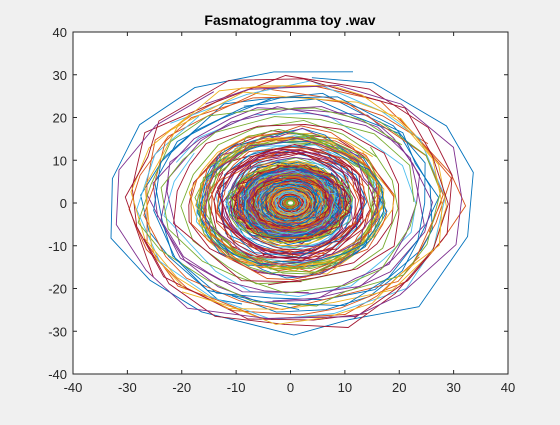 This screenshot has height=425, width=560. What do you see at coordinates (60, 32) in the screenshot?
I see `y-tick-label: 40` at bounding box center [60, 32].